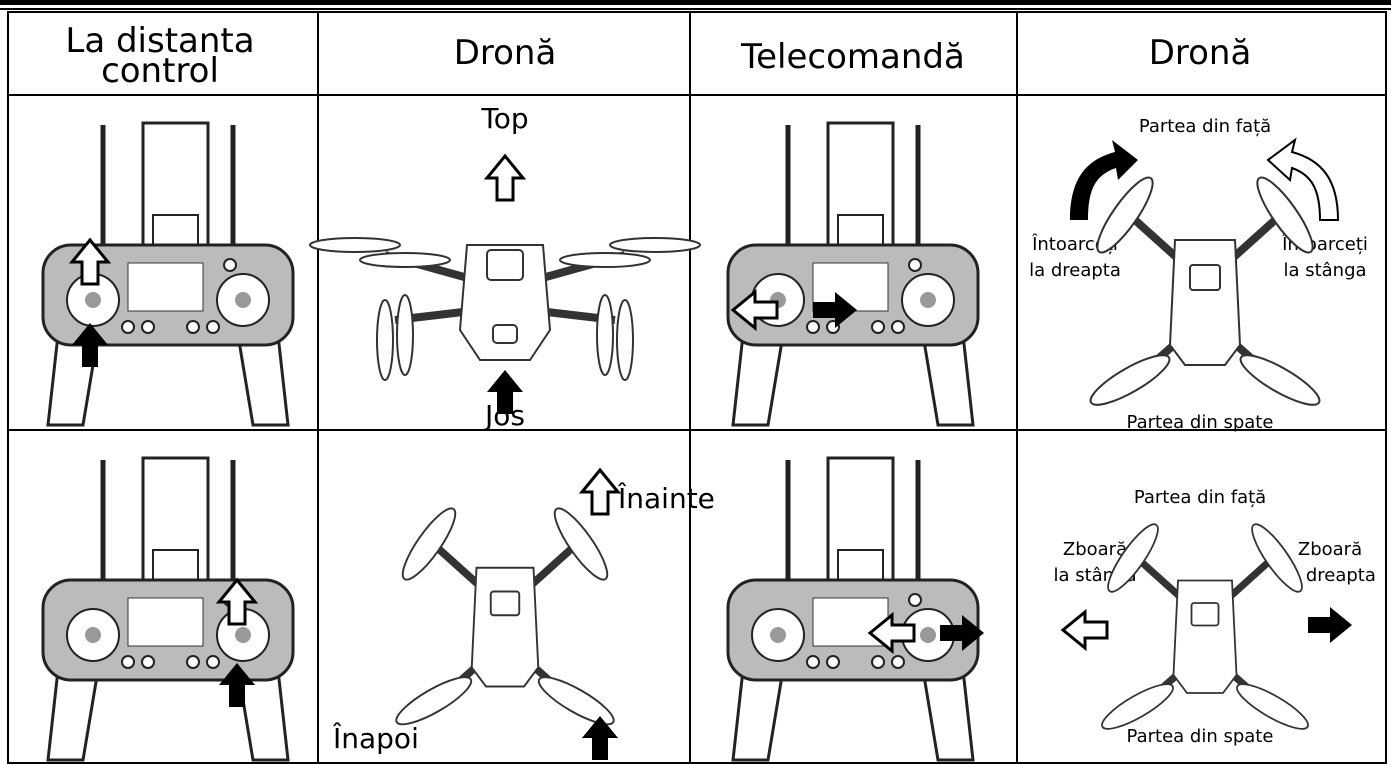  What do you see at coordinates (1074, 244) in the screenshot?
I see `label-line: Întoarceți` at bounding box center [1074, 244].